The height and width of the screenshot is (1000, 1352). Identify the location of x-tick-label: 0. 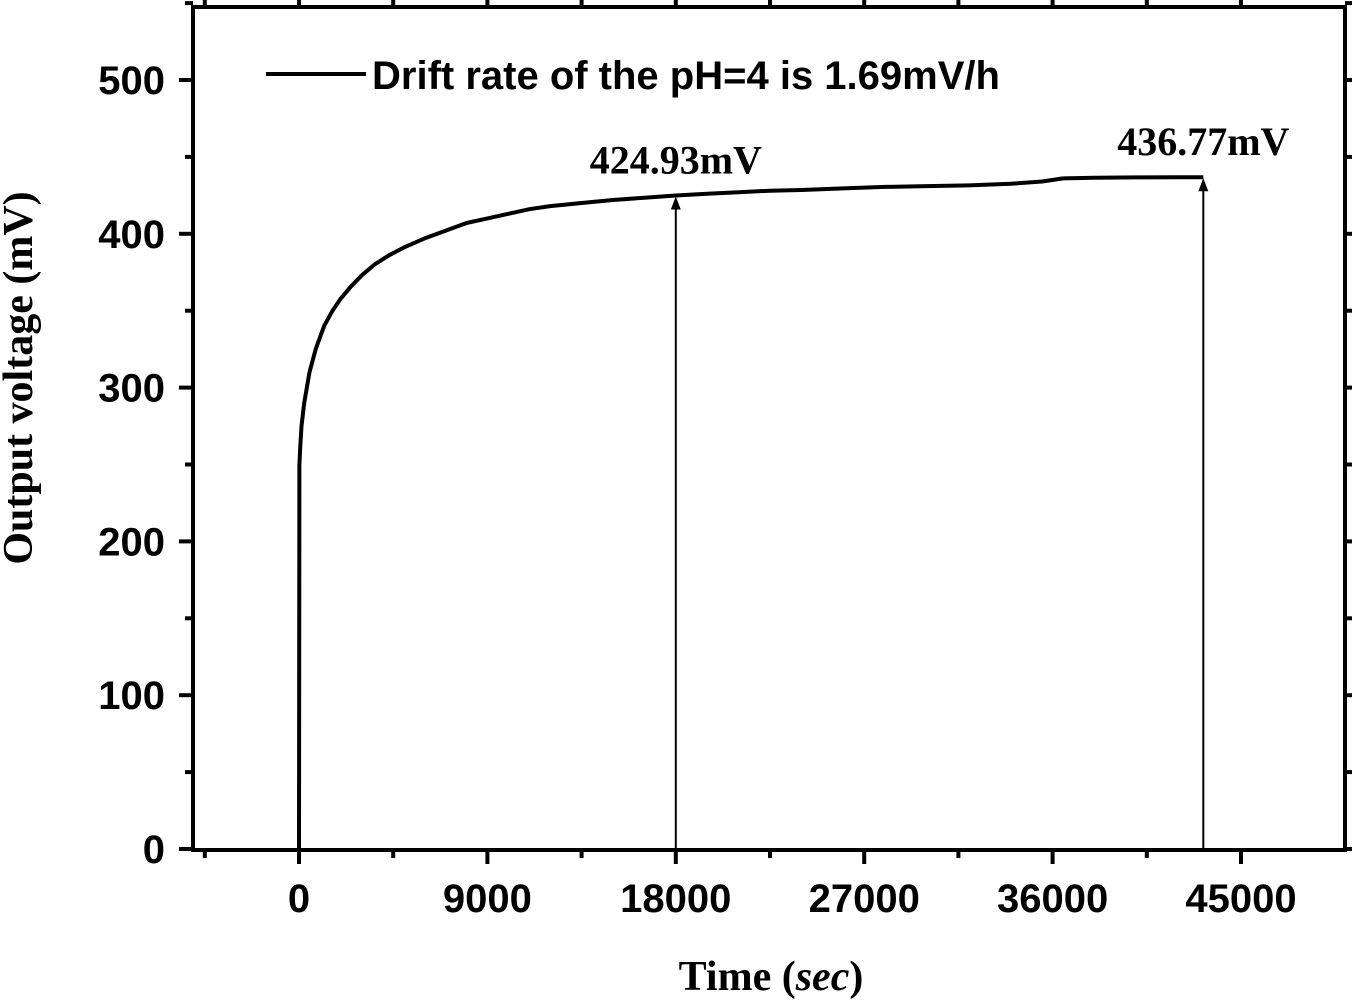
(299, 899).